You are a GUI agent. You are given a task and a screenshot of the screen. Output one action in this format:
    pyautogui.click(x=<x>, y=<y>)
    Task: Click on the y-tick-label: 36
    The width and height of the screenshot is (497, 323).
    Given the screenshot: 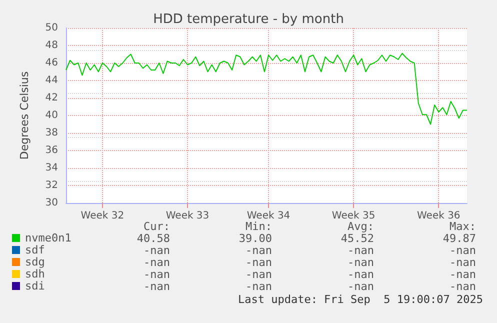 What is the action you would take?
    pyautogui.click(x=51, y=150)
    